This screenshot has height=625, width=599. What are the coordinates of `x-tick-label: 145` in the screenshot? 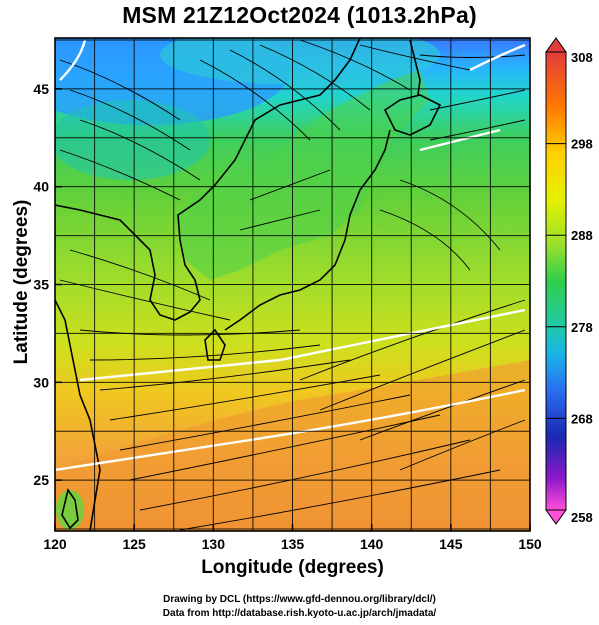 It's located at (451, 544).